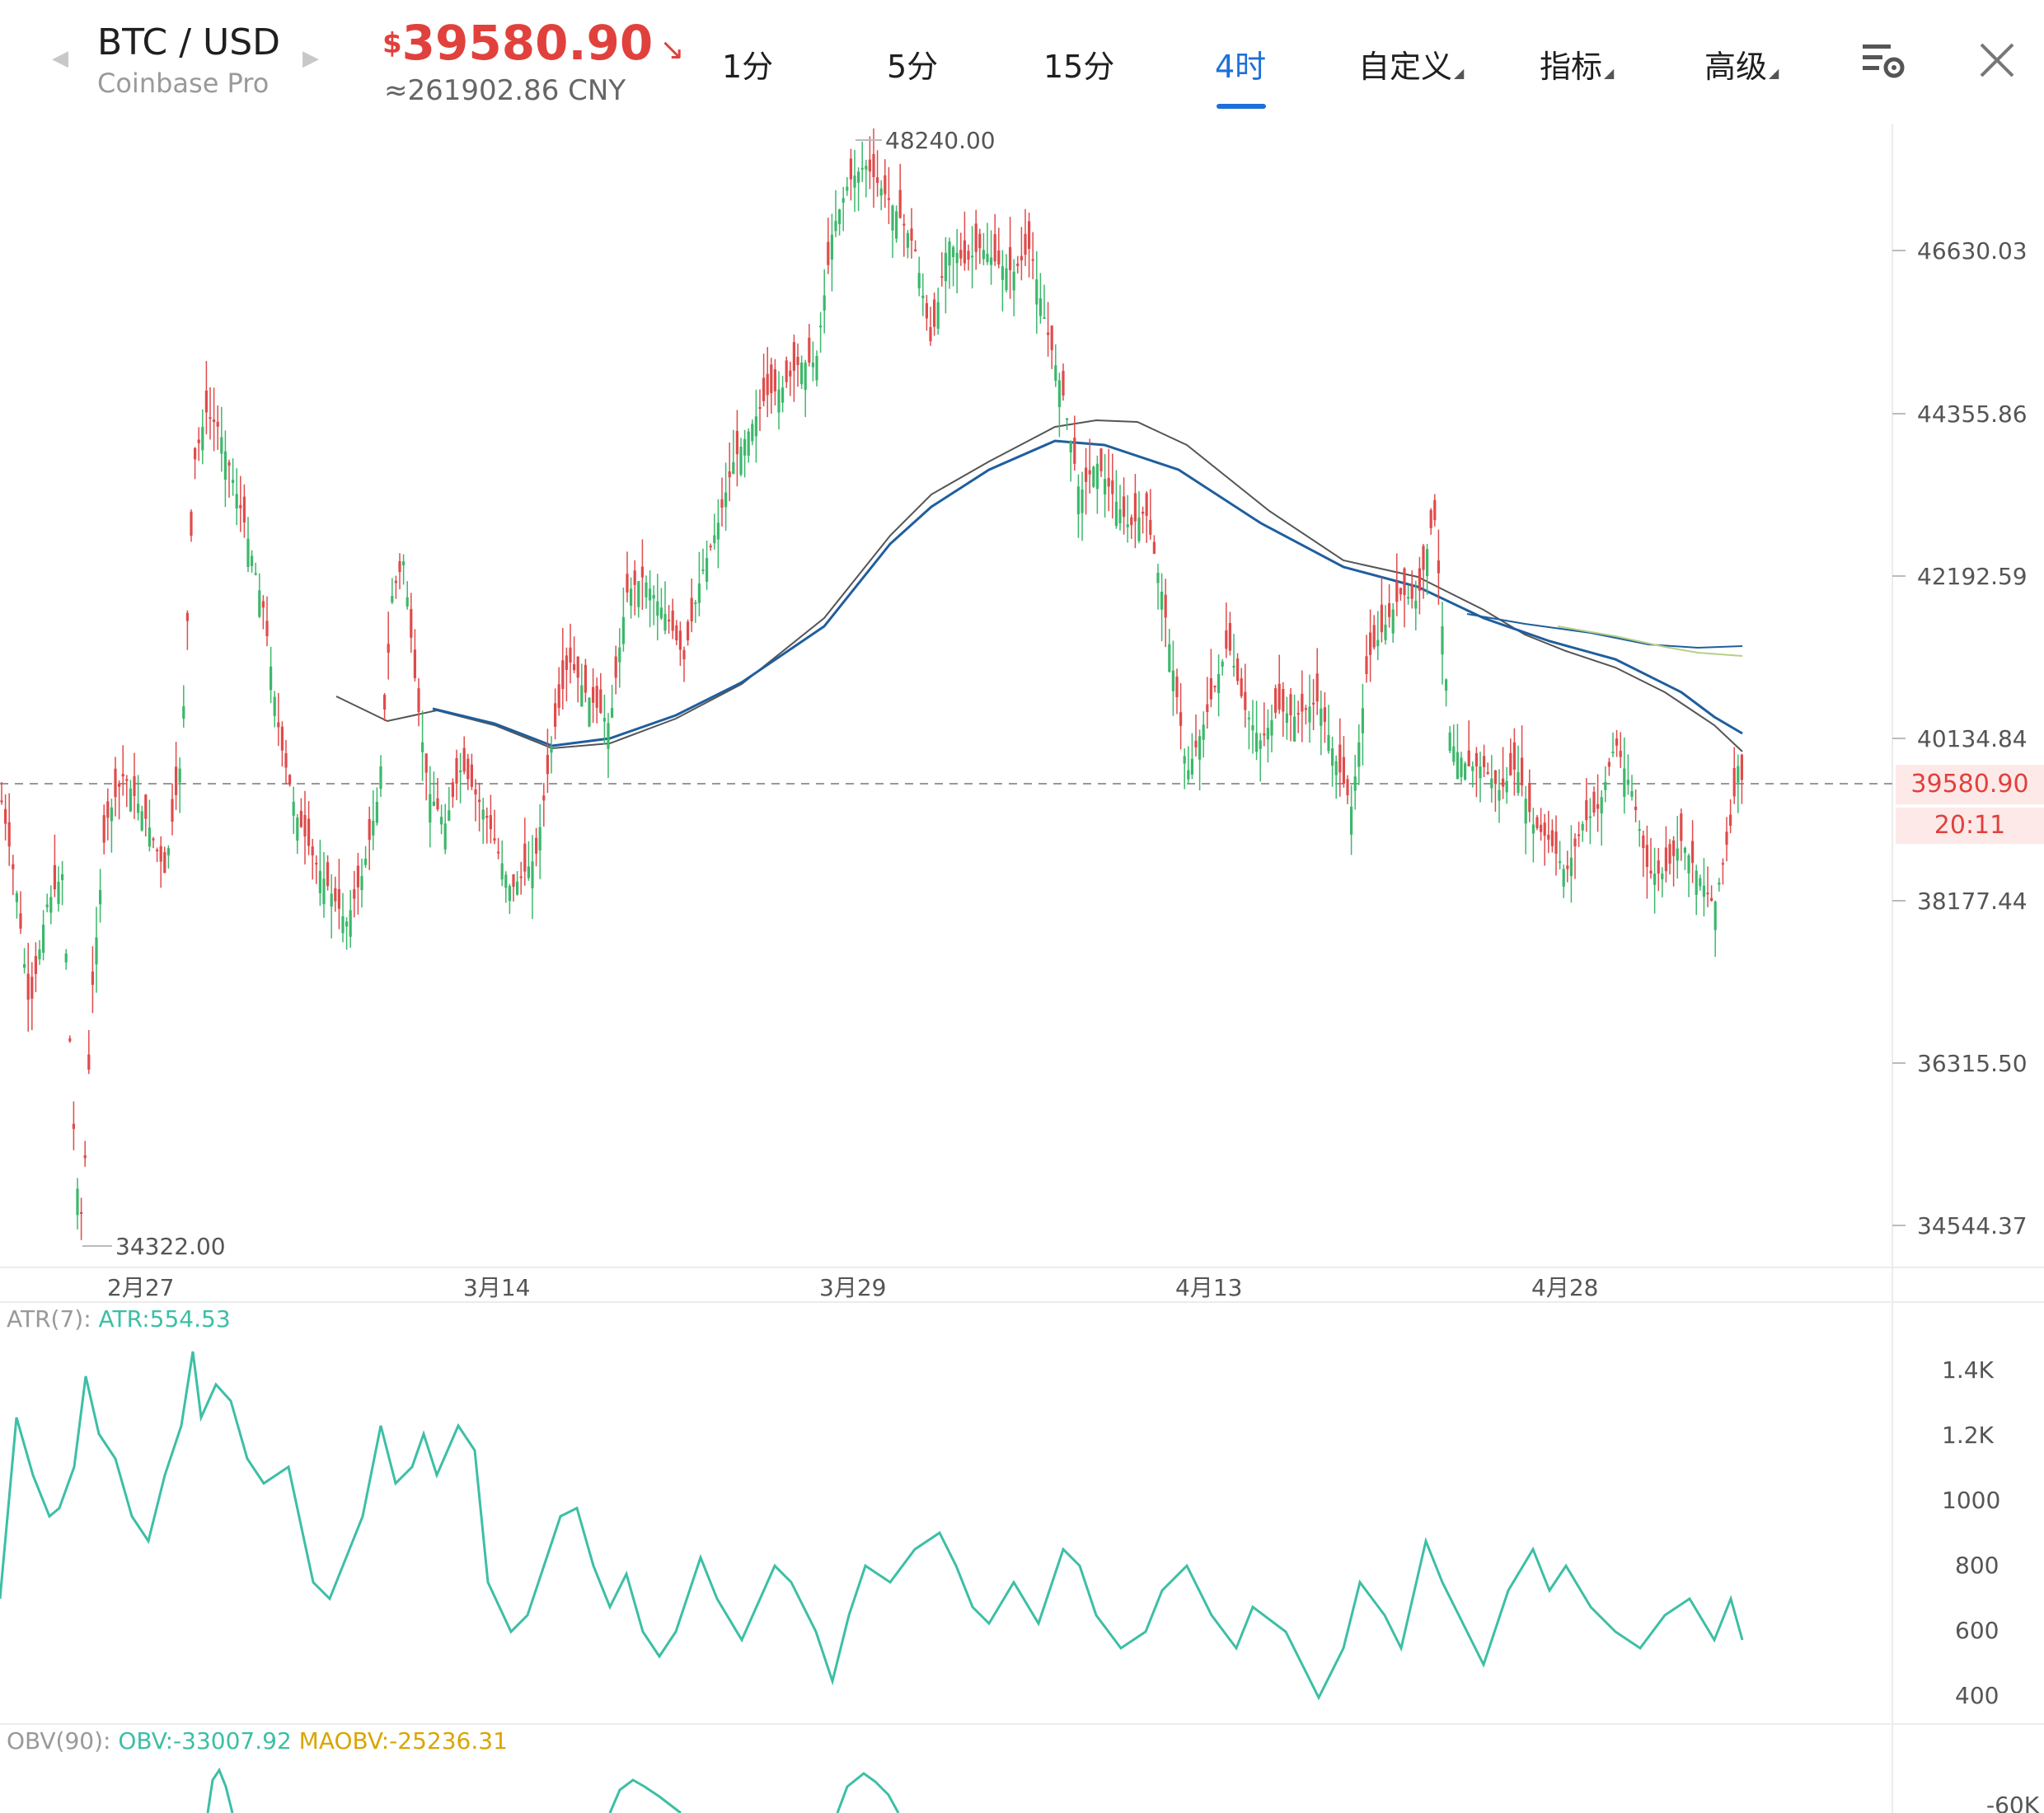  I want to click on moving-average-line, so click(1039, 585).